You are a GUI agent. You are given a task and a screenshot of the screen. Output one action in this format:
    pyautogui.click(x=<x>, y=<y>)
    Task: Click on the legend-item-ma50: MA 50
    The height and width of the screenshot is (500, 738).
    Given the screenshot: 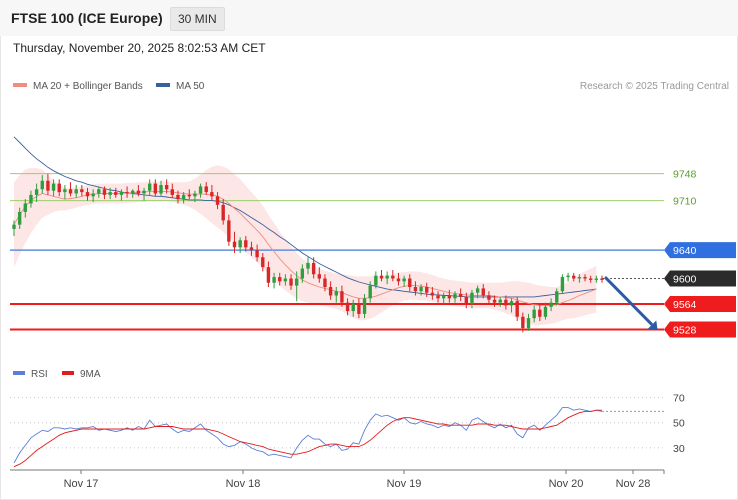 What is the action you would take?
    pyautogui.click(x=180, y=86)
    